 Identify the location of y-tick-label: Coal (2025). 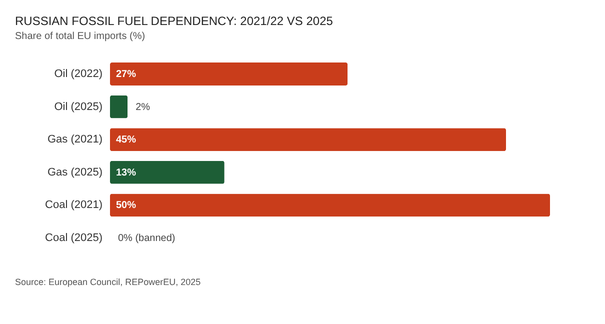
(73, 238).